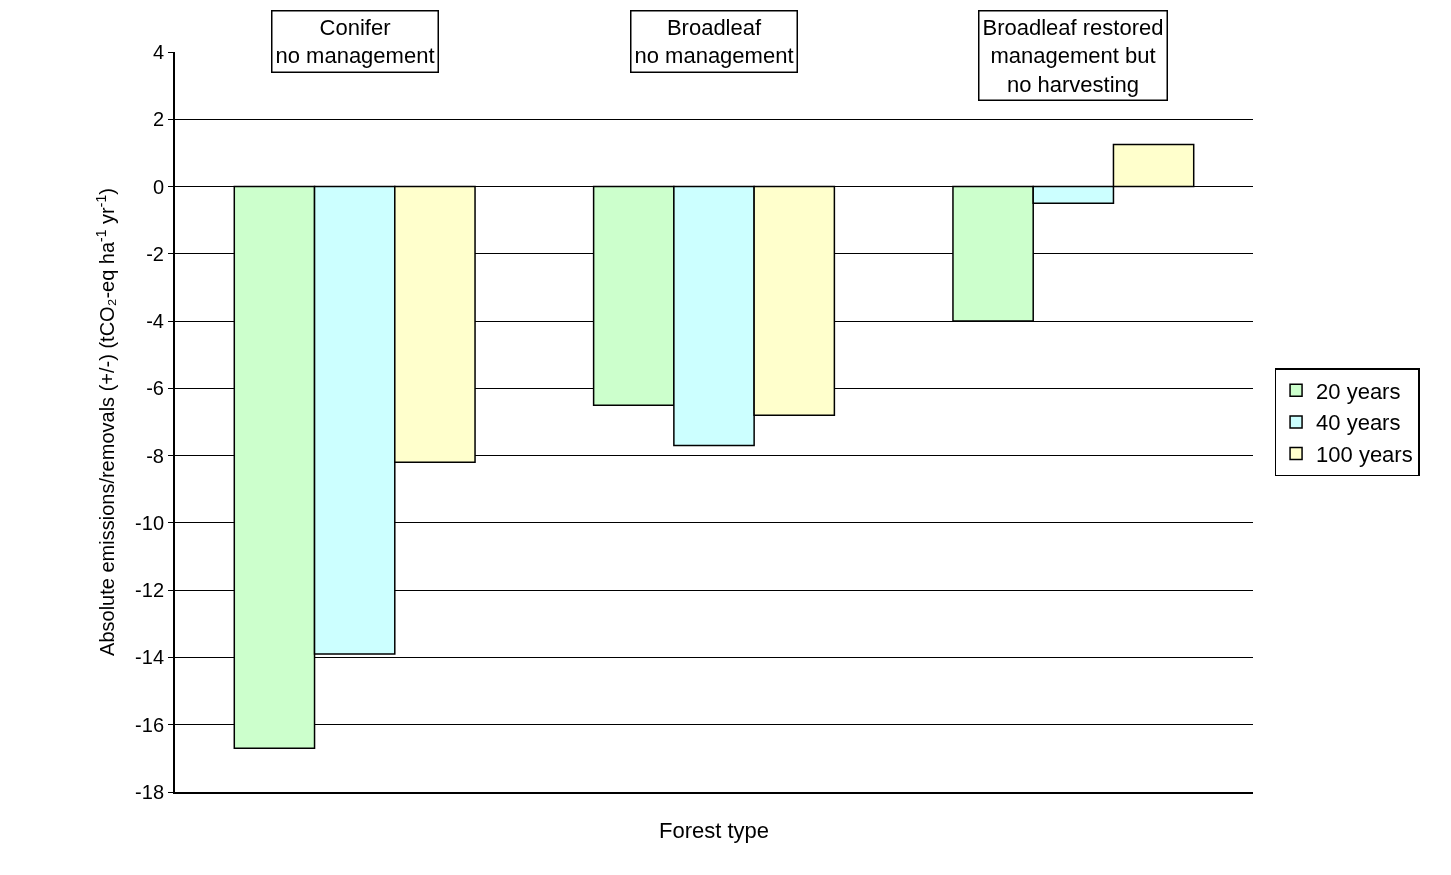 The height and width of the screenshot is (875, 1451). What do you see at coordinates (355, 41) in the screenshot?
I see `x-tick-label: Conifer no management` at bounding box center [355, 41].